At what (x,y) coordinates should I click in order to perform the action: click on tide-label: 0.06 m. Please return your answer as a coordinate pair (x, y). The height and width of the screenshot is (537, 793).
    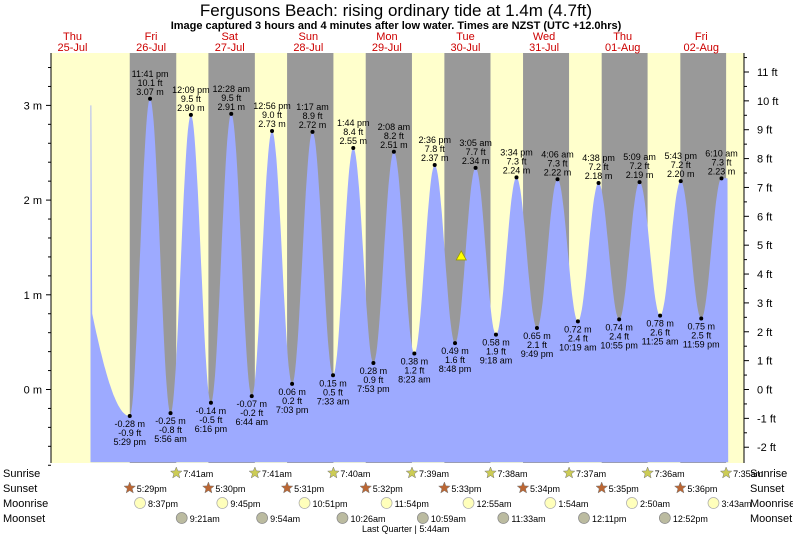
    Looking at the image, I should click on (292, 392).